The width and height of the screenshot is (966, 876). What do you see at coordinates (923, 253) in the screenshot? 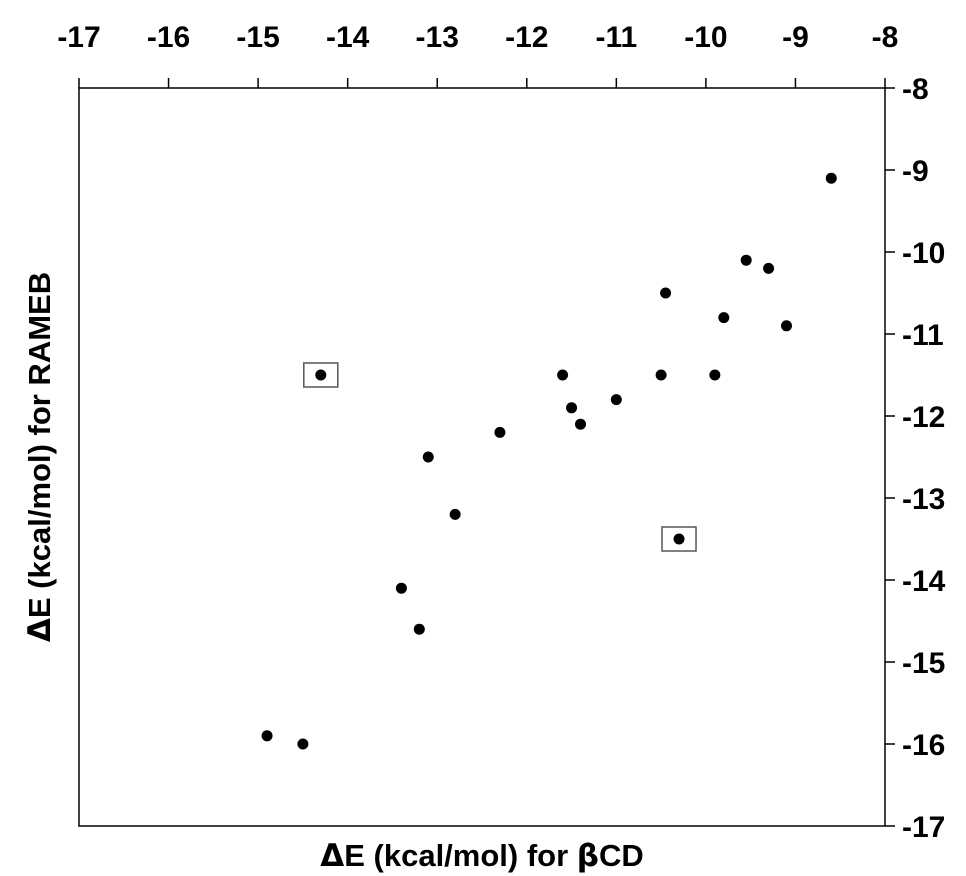
I see `y-tick-label: -10` at bounding box center [923, 253].